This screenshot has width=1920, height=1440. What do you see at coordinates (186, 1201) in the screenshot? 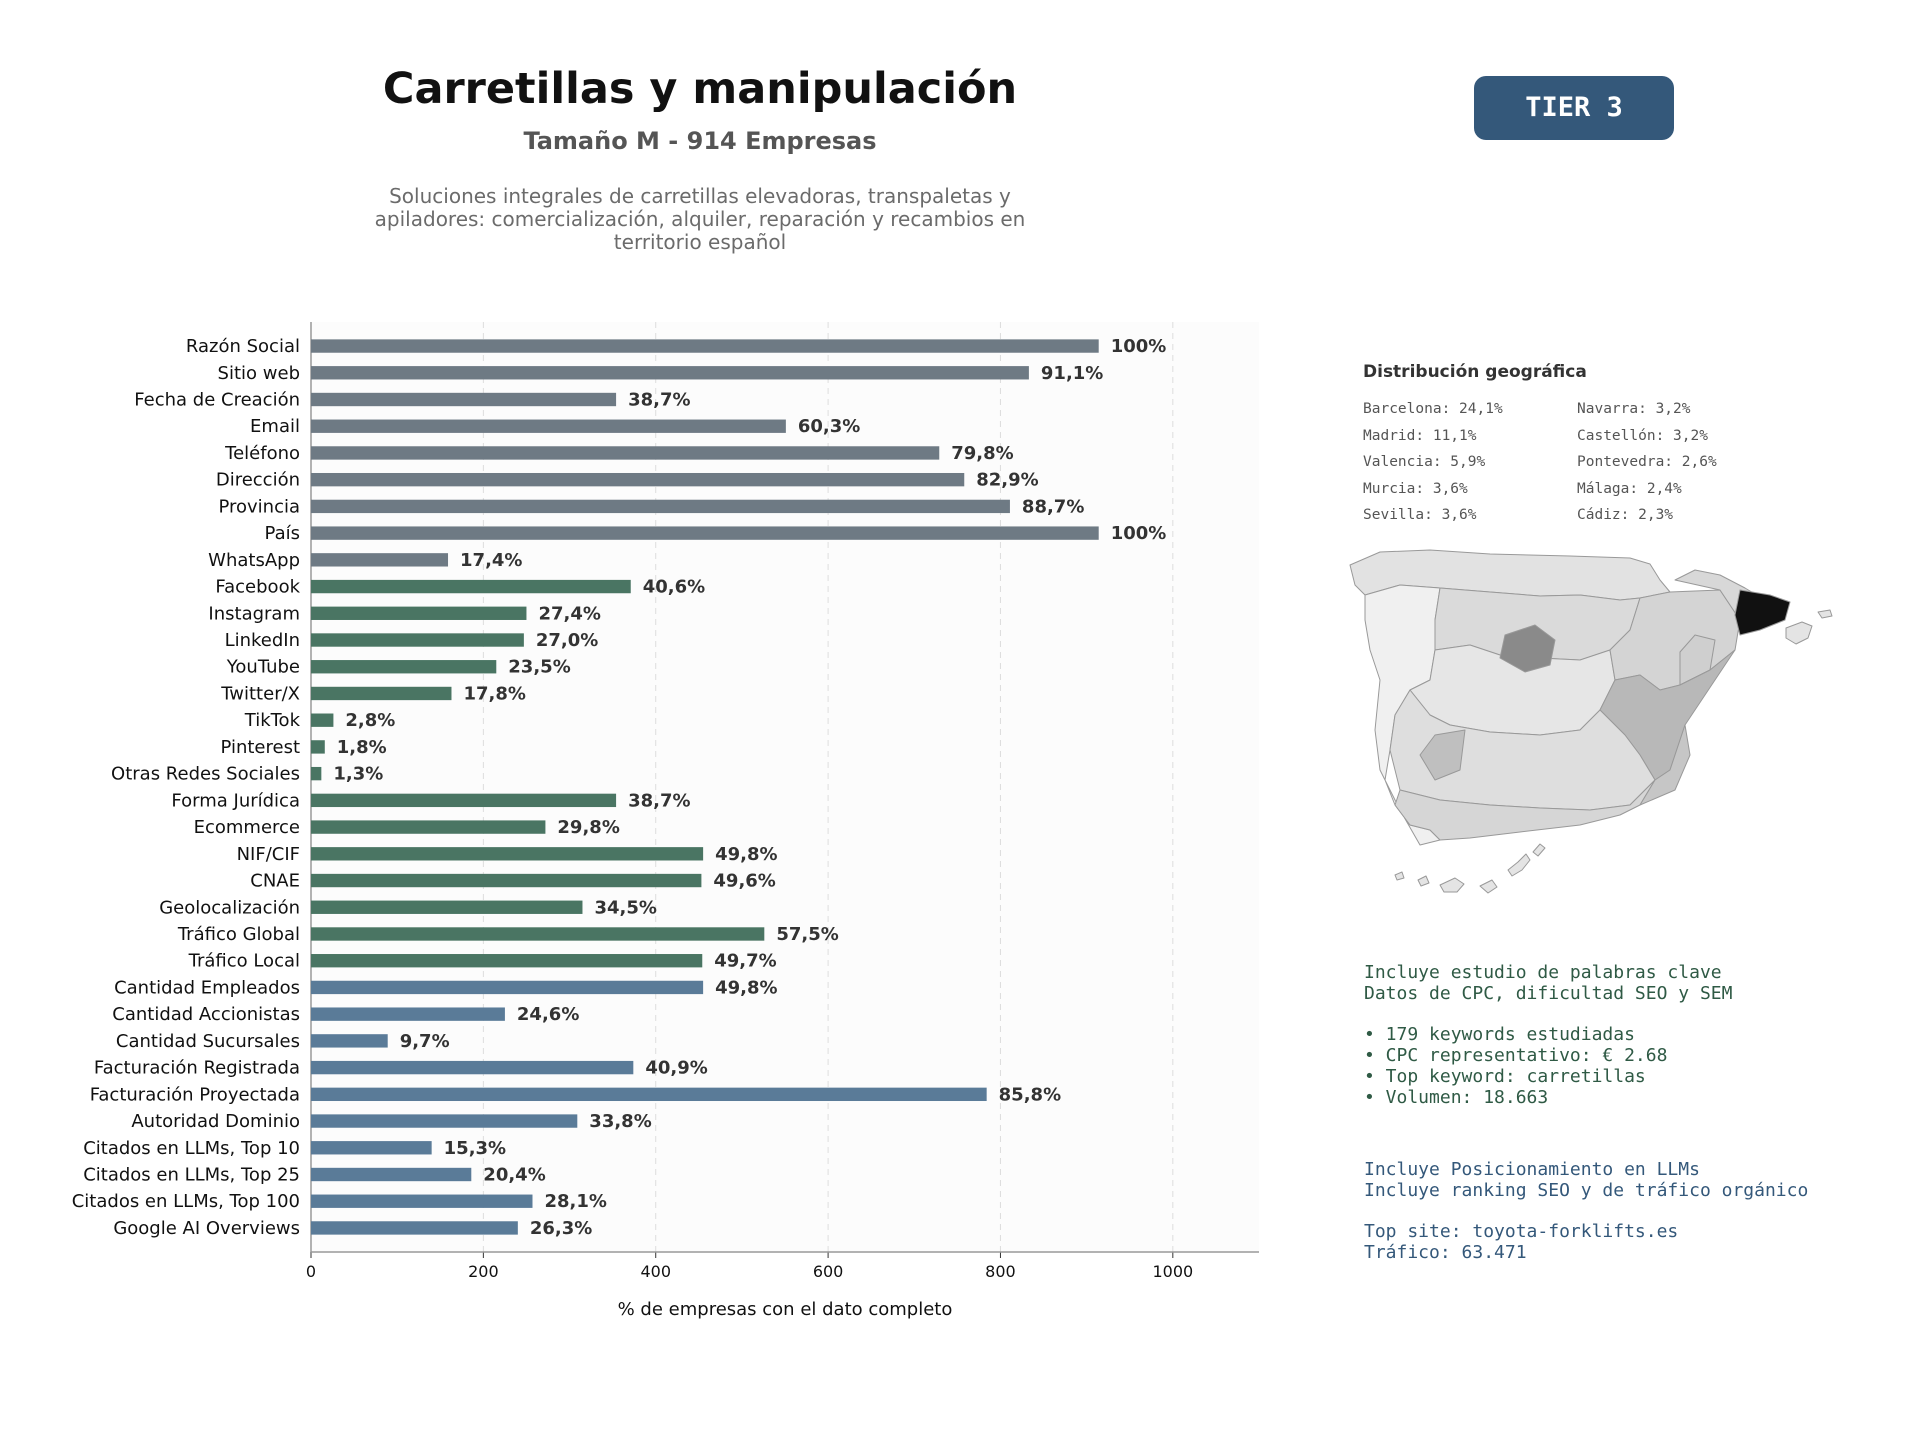
I see `category-label: Citados en LLMs, Top 100` at bounding box center [186, 1201].